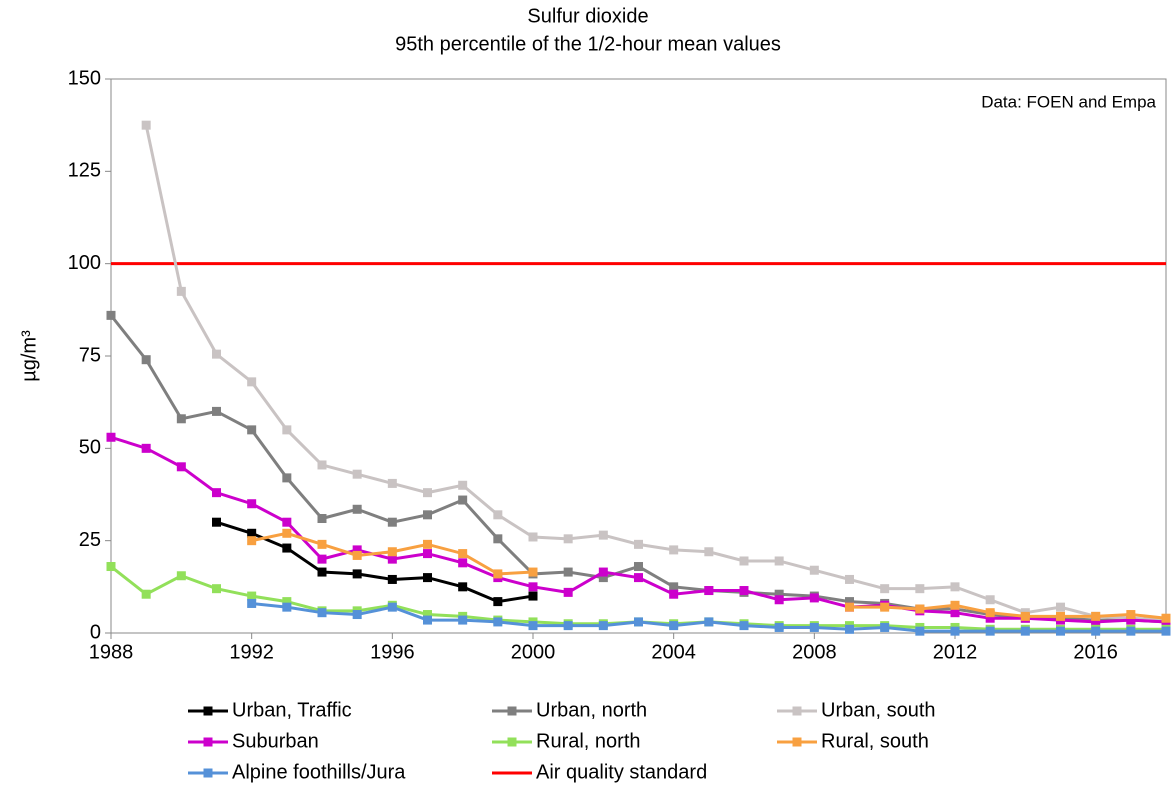  Describe the element at coordinates (319, 772) in the screenshot. I see `legend-label: Alpine foothills/Jura` at that location.